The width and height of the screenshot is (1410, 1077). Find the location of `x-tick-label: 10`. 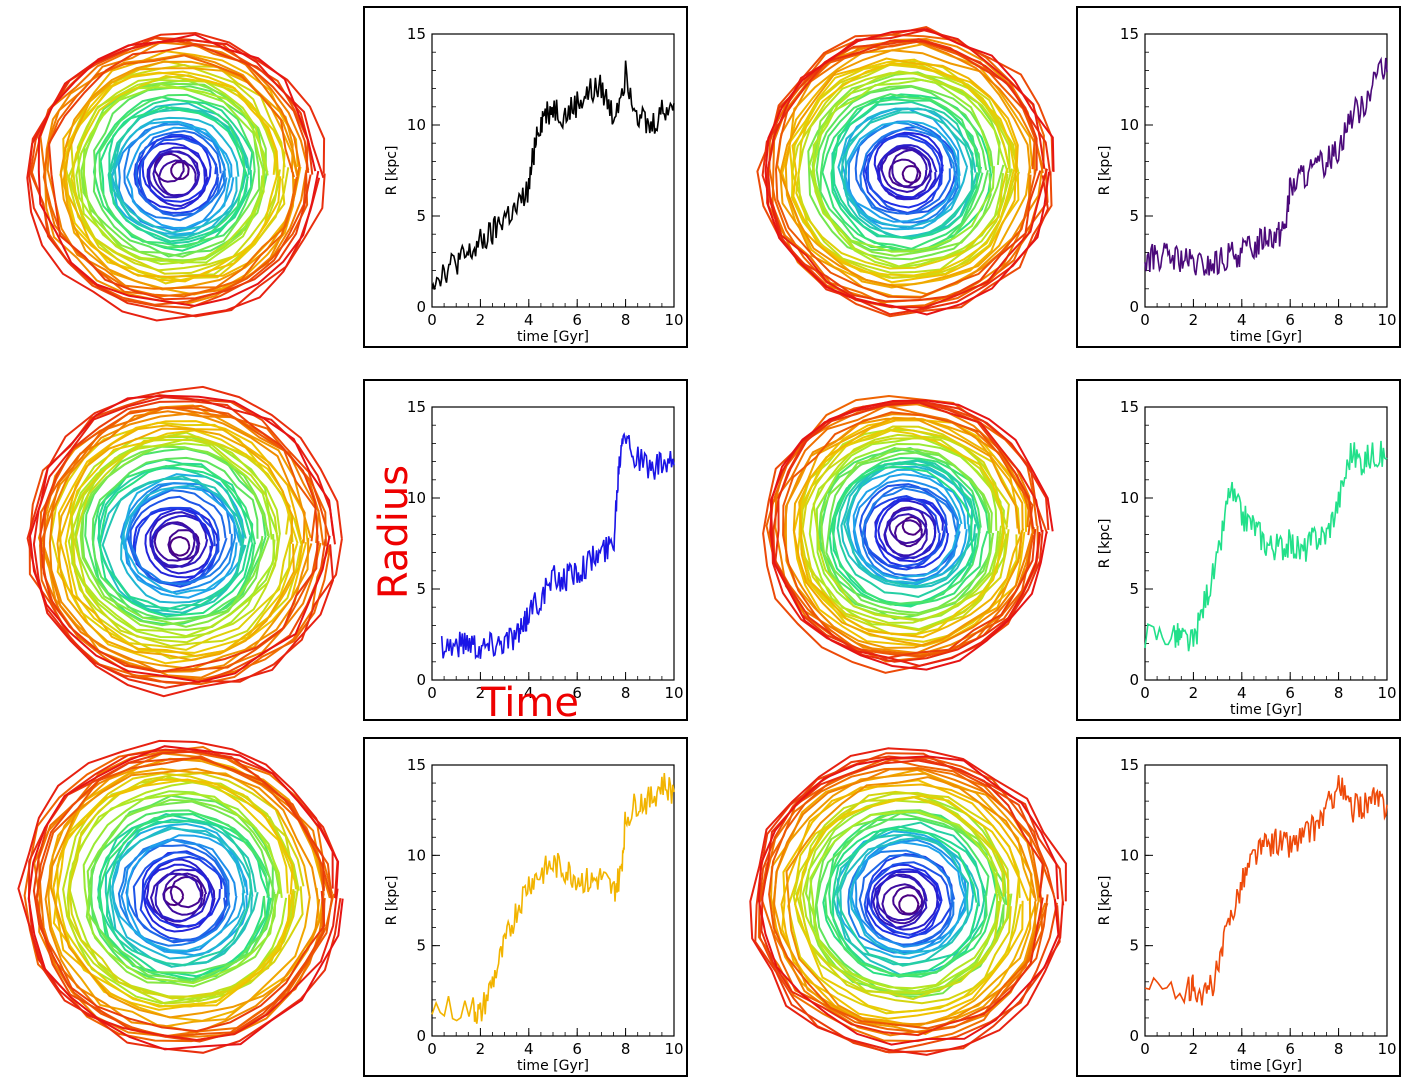

x-tick-label: 10 is located at coordinates (673, 320).